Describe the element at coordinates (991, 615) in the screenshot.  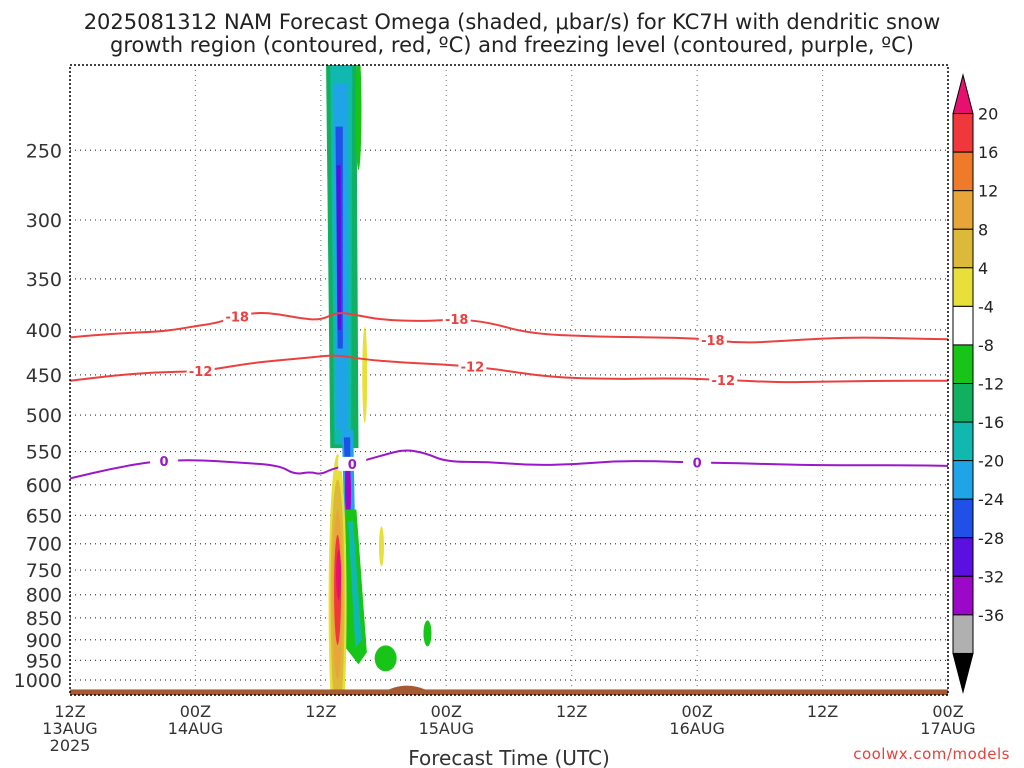
I see `colorbar-label-13: -36` at that location.